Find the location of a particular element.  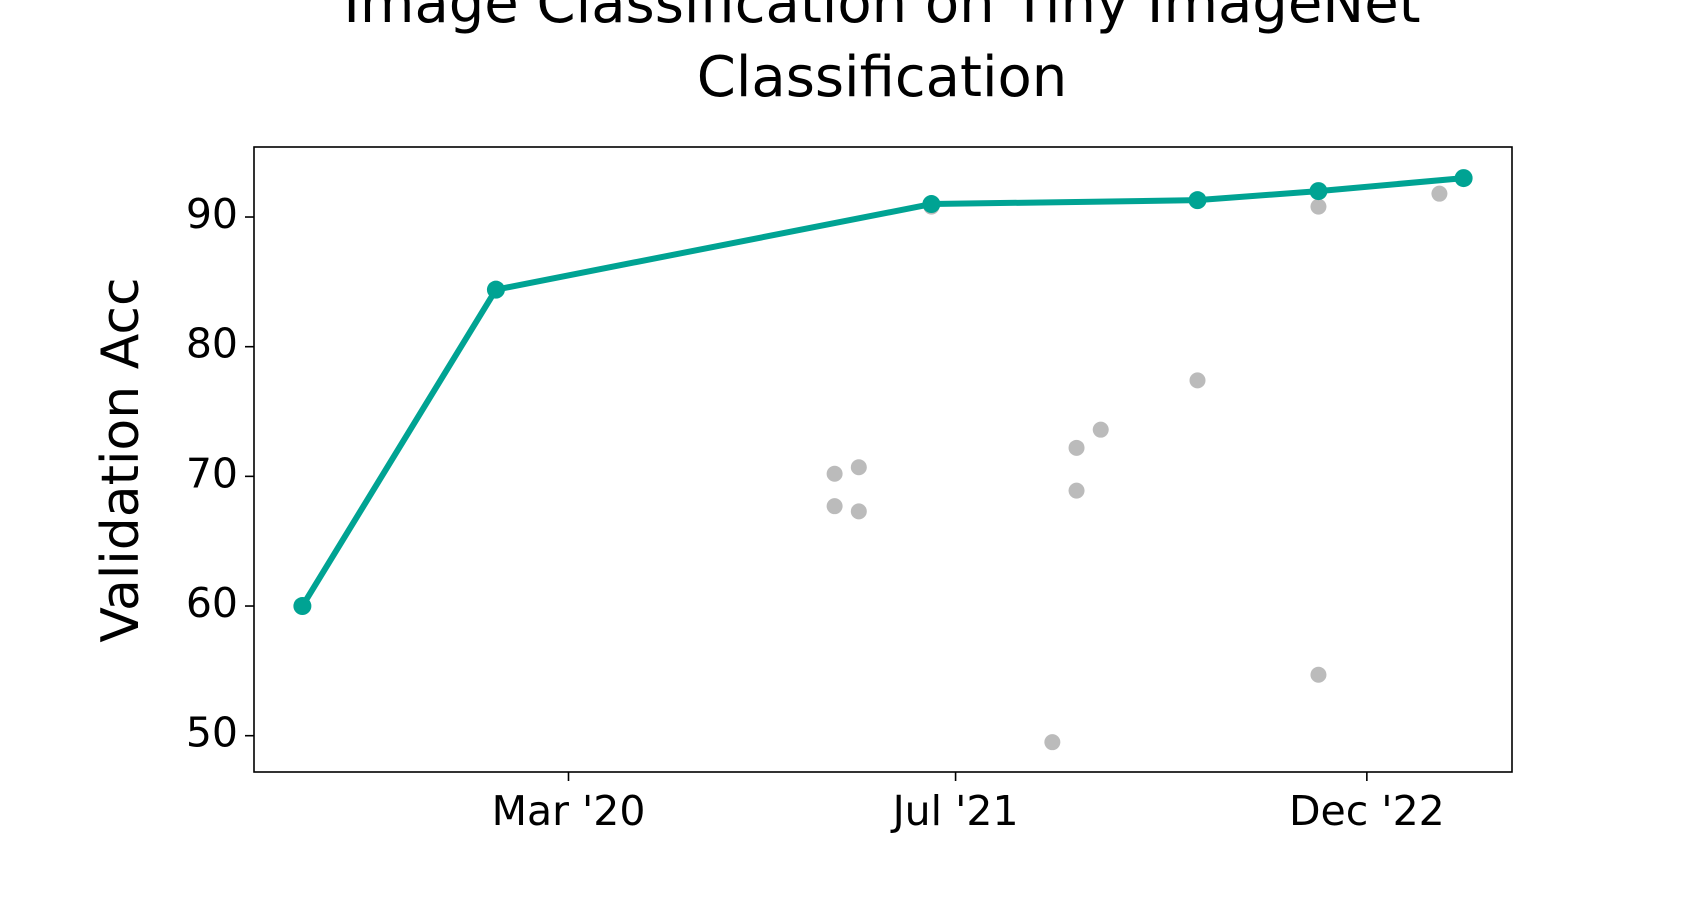

y-tick-label: 80 is located at coordinates (212, 344).